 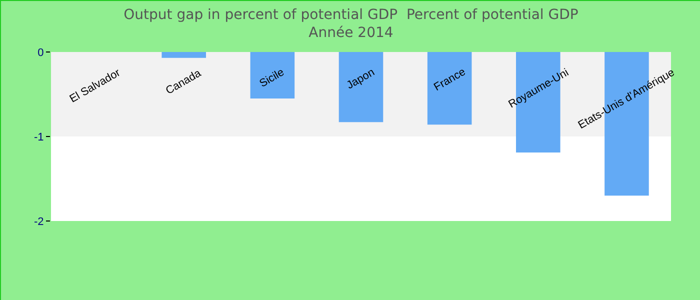 What do you see at coordinates (351, 33) in the screenshot?
I see `chart-subtitle: Année 2014` at bounding box center [351, 33].